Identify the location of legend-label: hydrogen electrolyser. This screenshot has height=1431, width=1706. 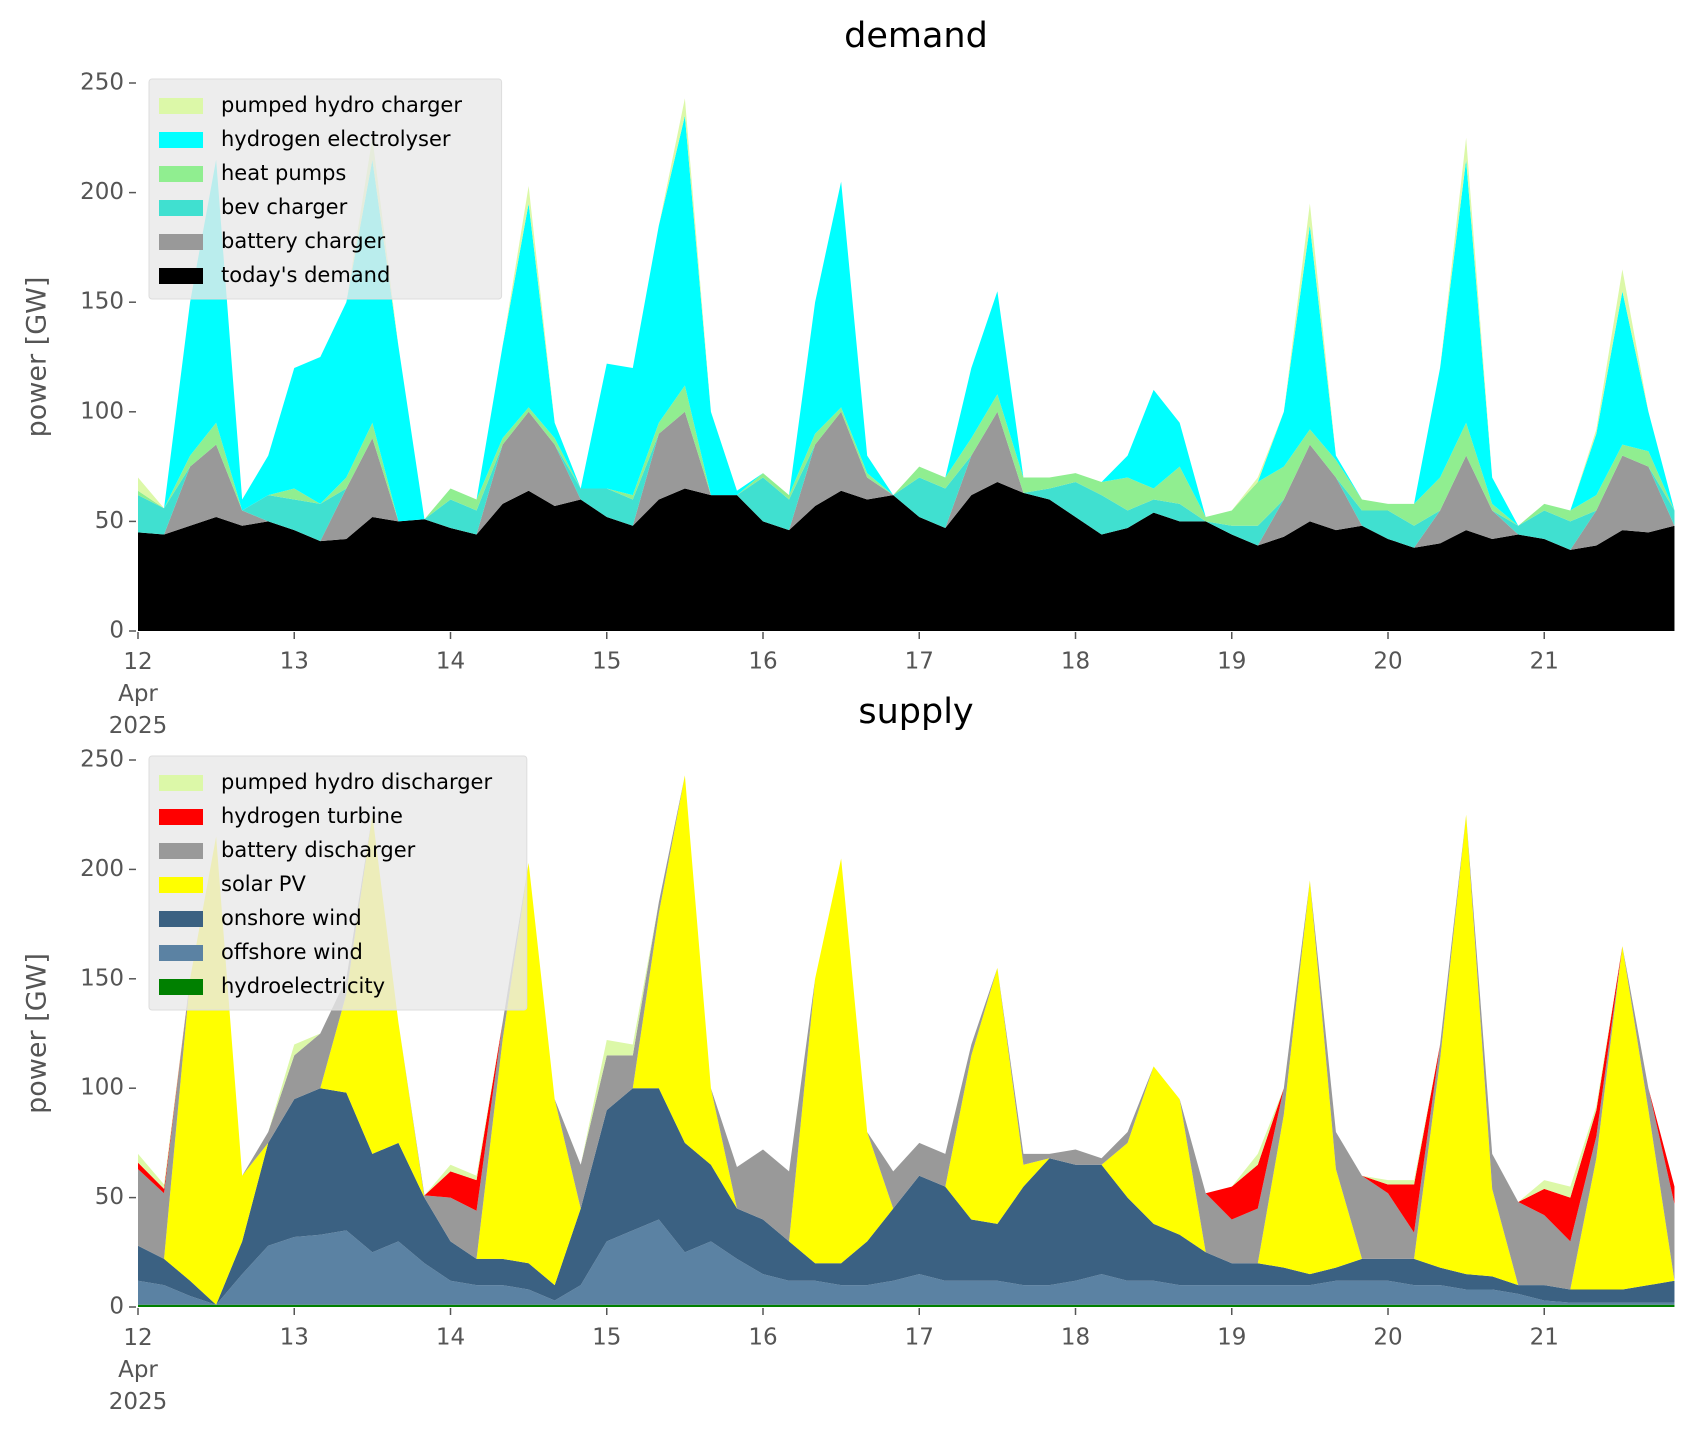
(336, 139).